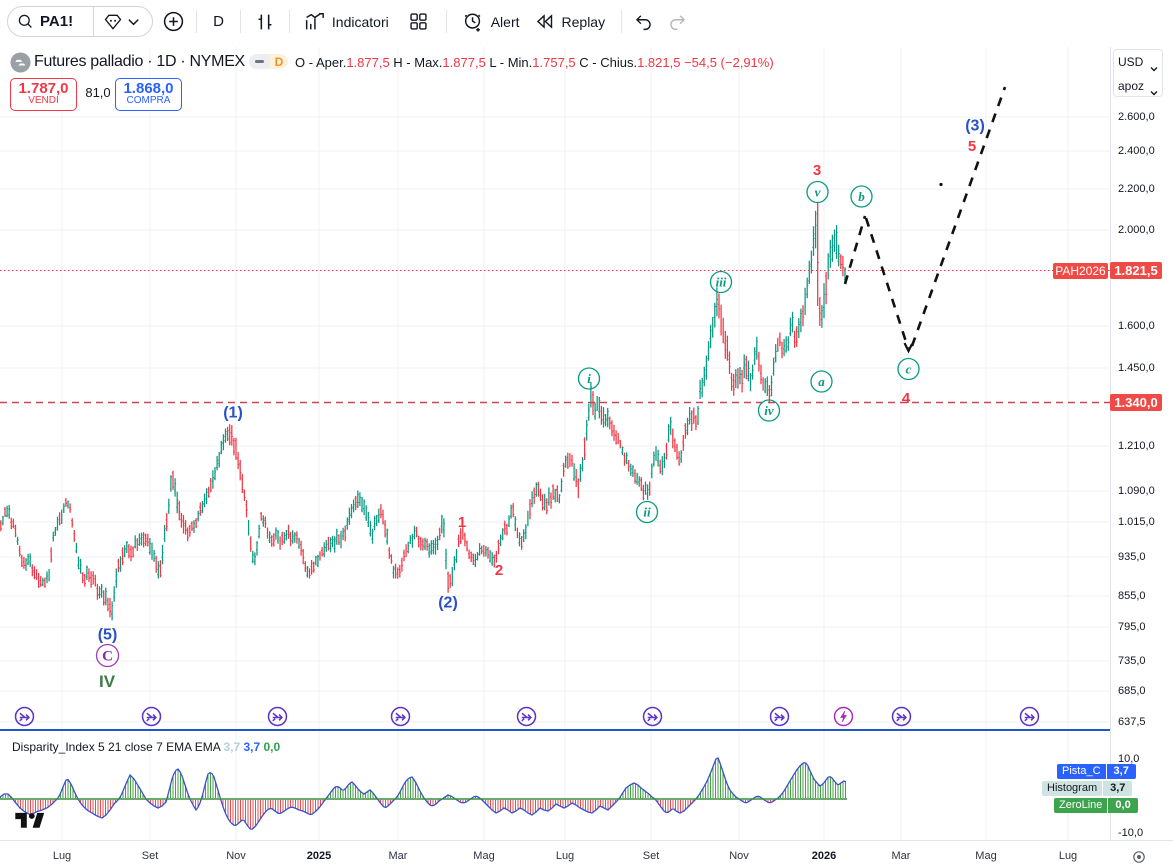  What do you see at coordinates (972, 146) in the screenshot?
I see `svg-text: 5` at bounding box center [972, 146].